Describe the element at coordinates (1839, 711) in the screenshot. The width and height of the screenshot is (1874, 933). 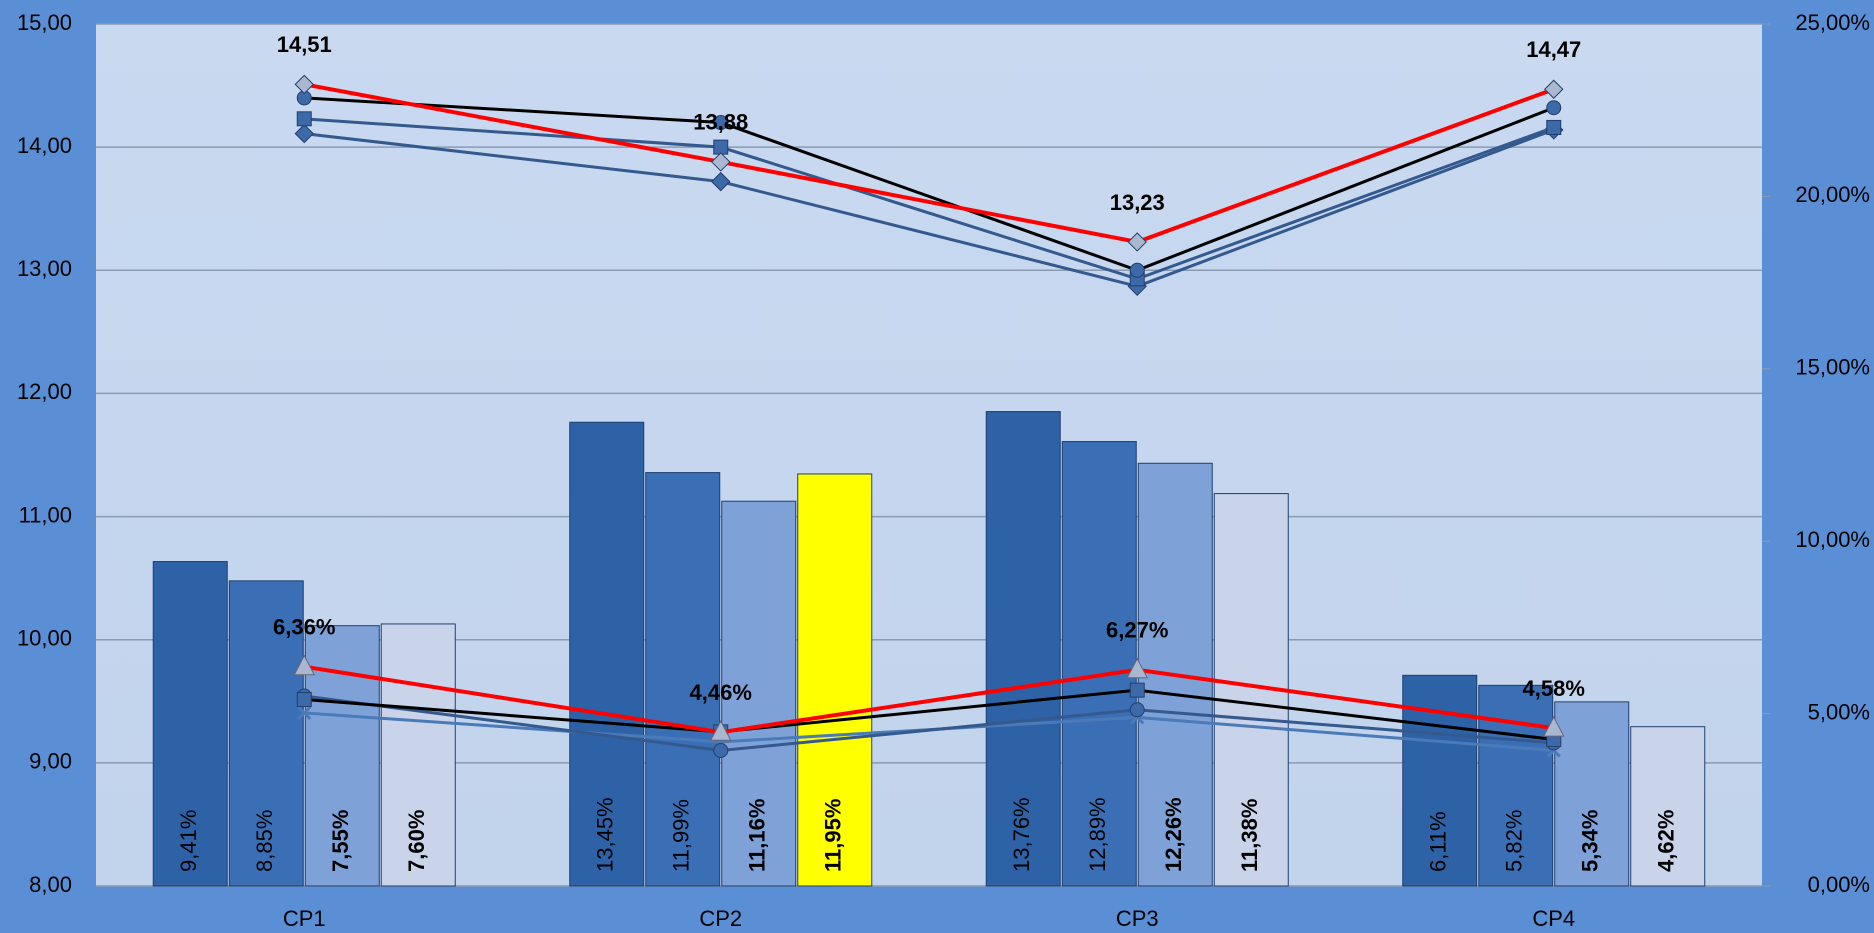
I see `y2-tick-label: 5,00%` at that location.